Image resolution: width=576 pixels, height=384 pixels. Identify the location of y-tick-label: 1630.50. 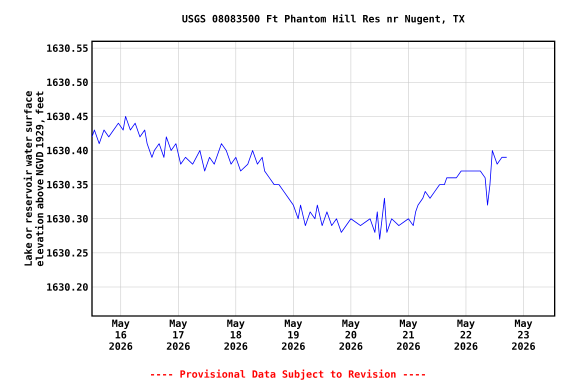
(67, 82).